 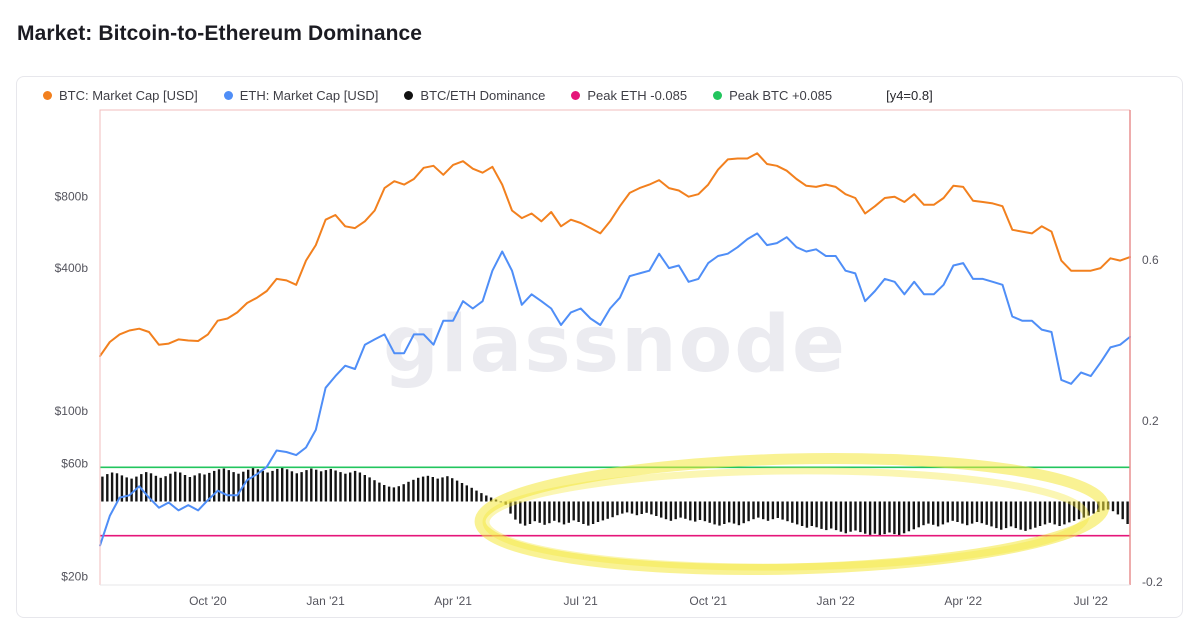 I want to click on legend-item-4: Peak BTC +0.085, so click(x=772, y=95).